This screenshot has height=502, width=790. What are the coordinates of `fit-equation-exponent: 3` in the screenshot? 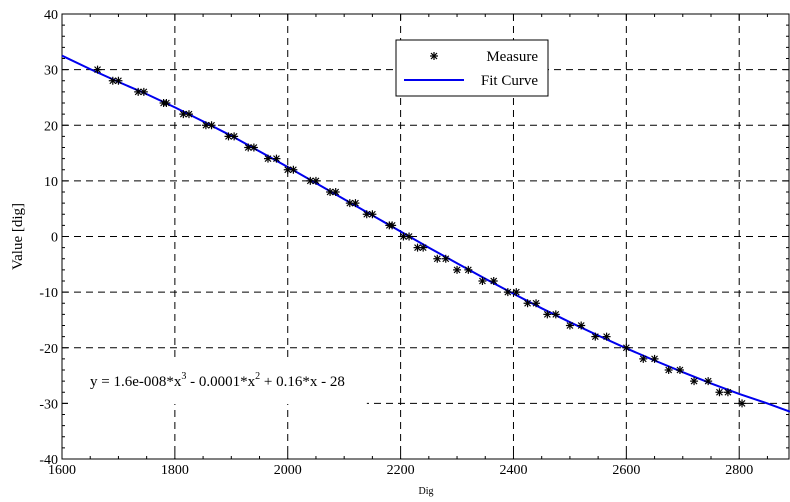 It's located at (183, 376).